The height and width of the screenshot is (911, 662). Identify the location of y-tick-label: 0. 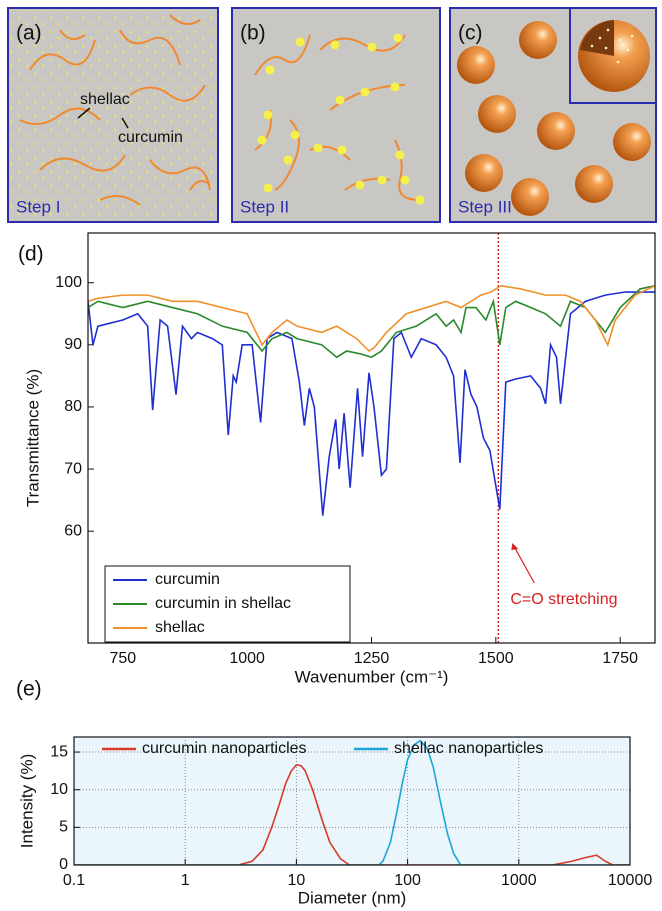
(63, 864).